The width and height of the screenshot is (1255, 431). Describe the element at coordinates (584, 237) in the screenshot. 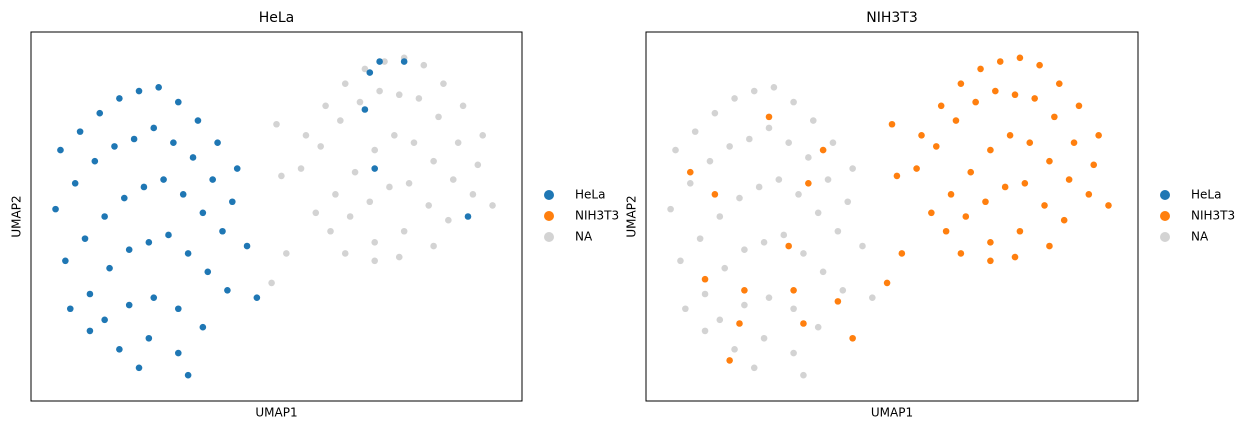

I see `legend-label: NA` at that location.